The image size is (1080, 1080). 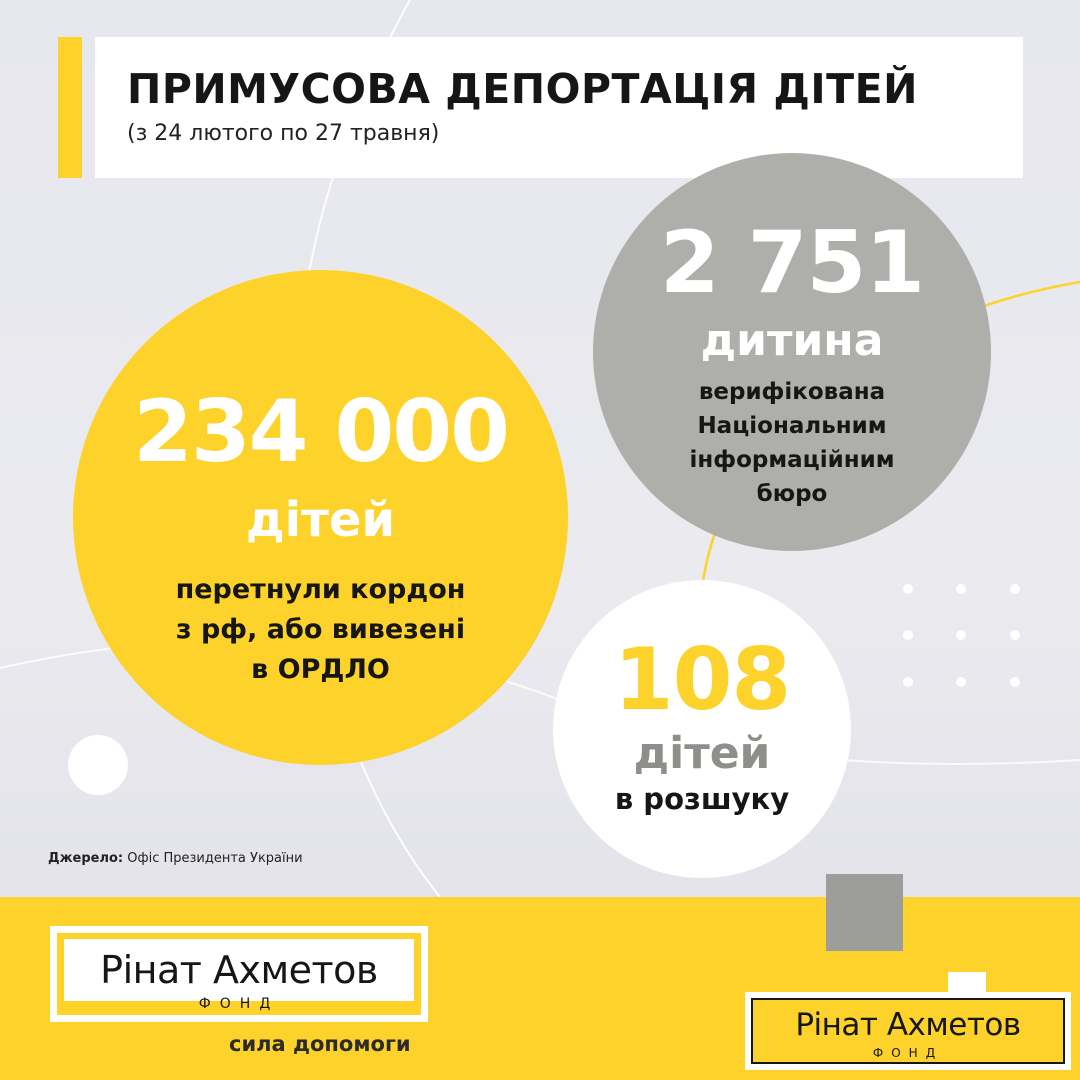 I want to click on crossed-border-description-line: з рф, або вивезені, so click(x=320, y=629).